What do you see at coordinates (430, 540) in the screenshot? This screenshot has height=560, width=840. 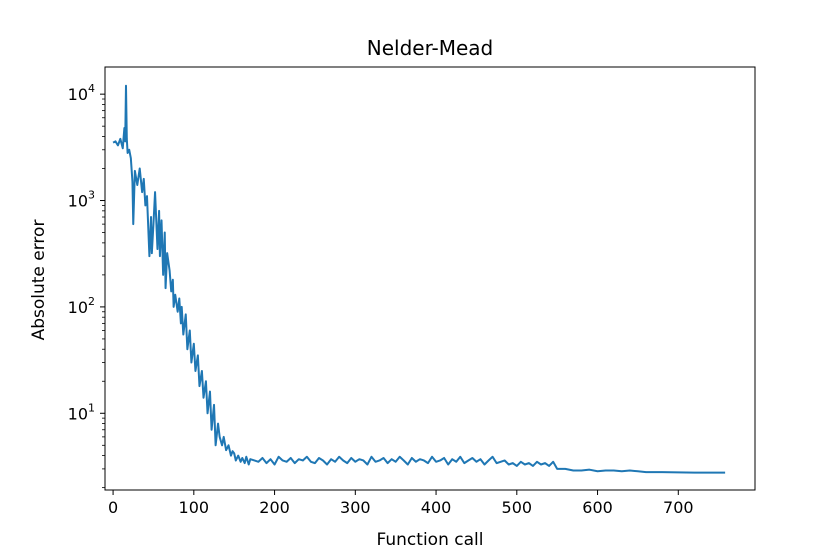 I see `x-axis-label: Function call` at bounding box center [430, 540].